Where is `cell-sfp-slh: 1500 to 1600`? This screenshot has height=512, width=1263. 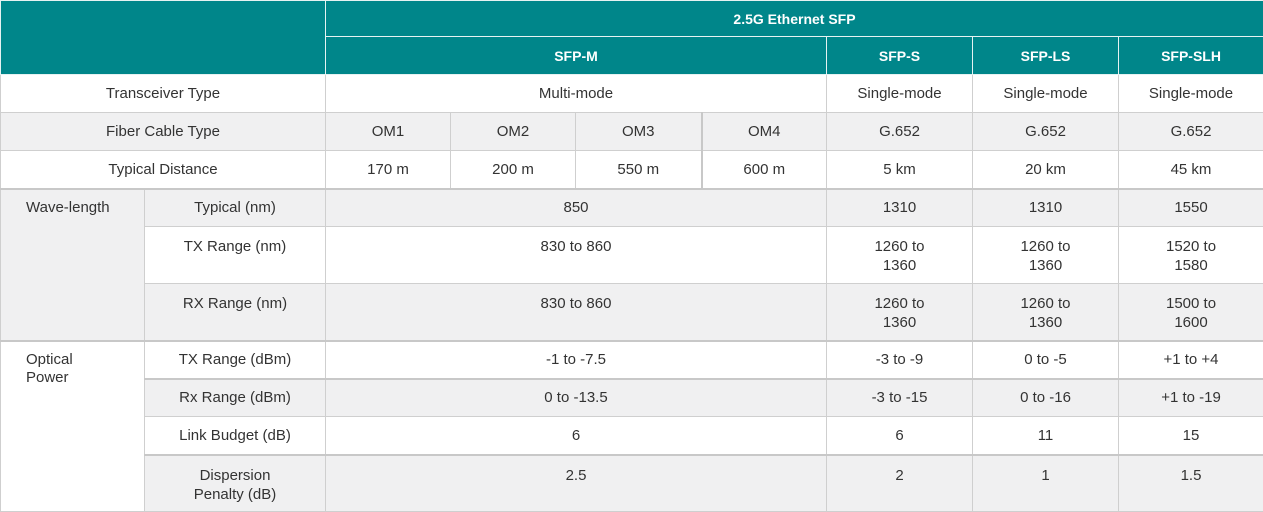 cell-sfp-slh: 1500 to 1600 is located at coordinates (1191, 312).